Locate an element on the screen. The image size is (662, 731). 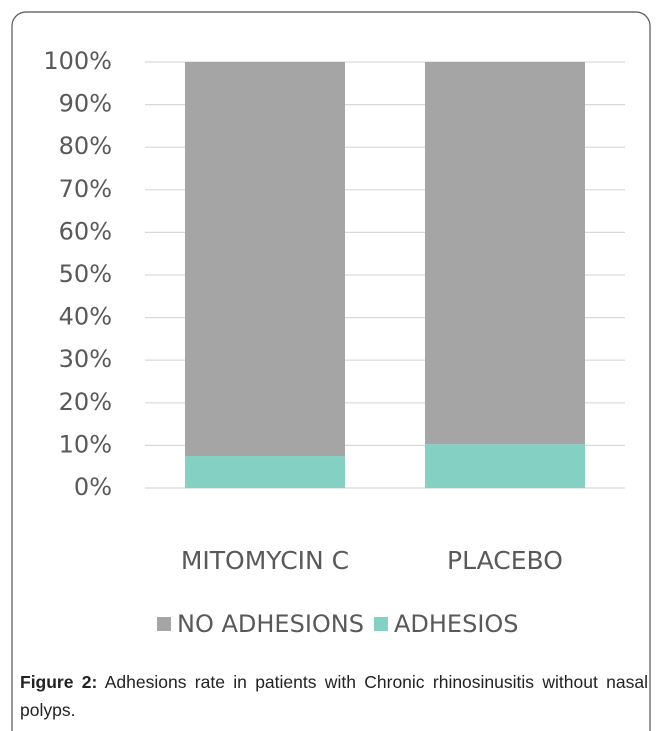
legend-label: NO ADHESIONS is located at coordinates (270, 624).